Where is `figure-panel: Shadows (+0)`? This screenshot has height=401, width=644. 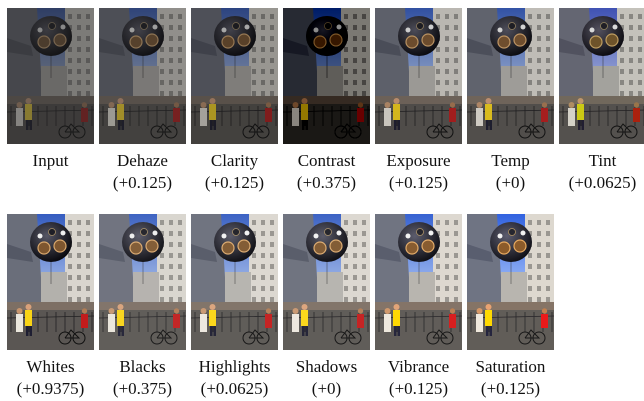
figure-panel: Shadows (+0) is located at coordinates (326, 307).